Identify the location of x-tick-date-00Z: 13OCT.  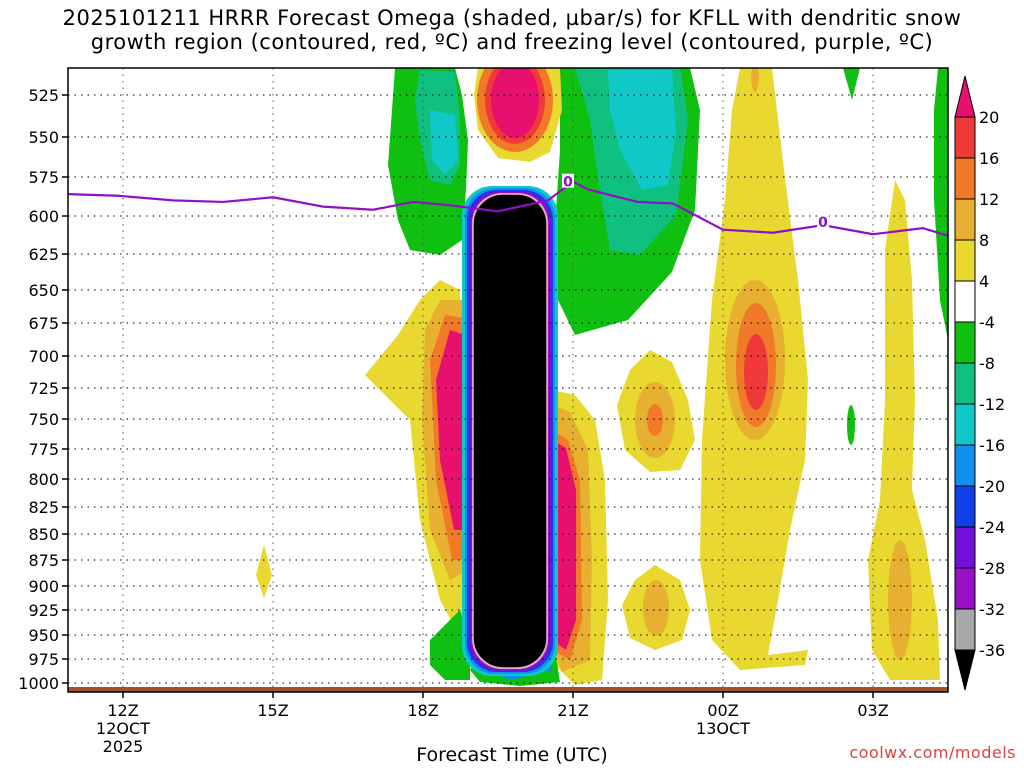
(723, 728).